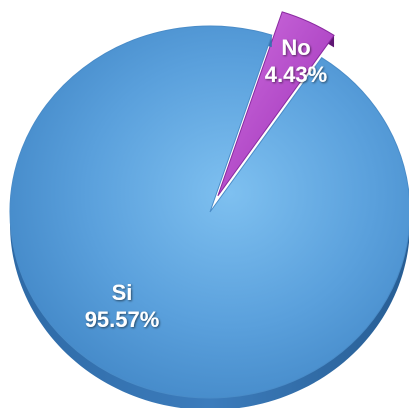 This screenshot has height=408, width=409. What do you see at coordinates (296, 74) in the screenshot?
I see `pie-value-label-no: 4.43%` at bounding box center [296, 74].